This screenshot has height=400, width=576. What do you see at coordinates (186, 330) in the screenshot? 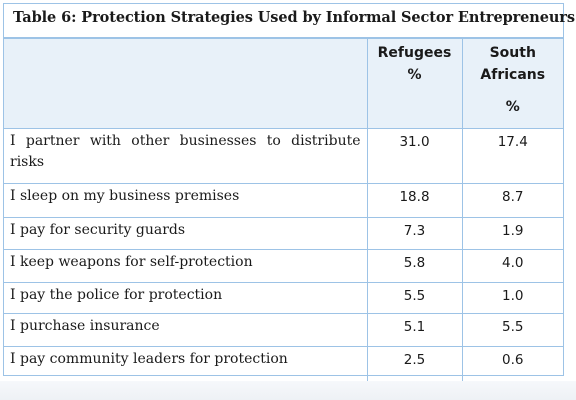
I see `strategy-cell: I purchase insurance` at bounding box center [186, 330].